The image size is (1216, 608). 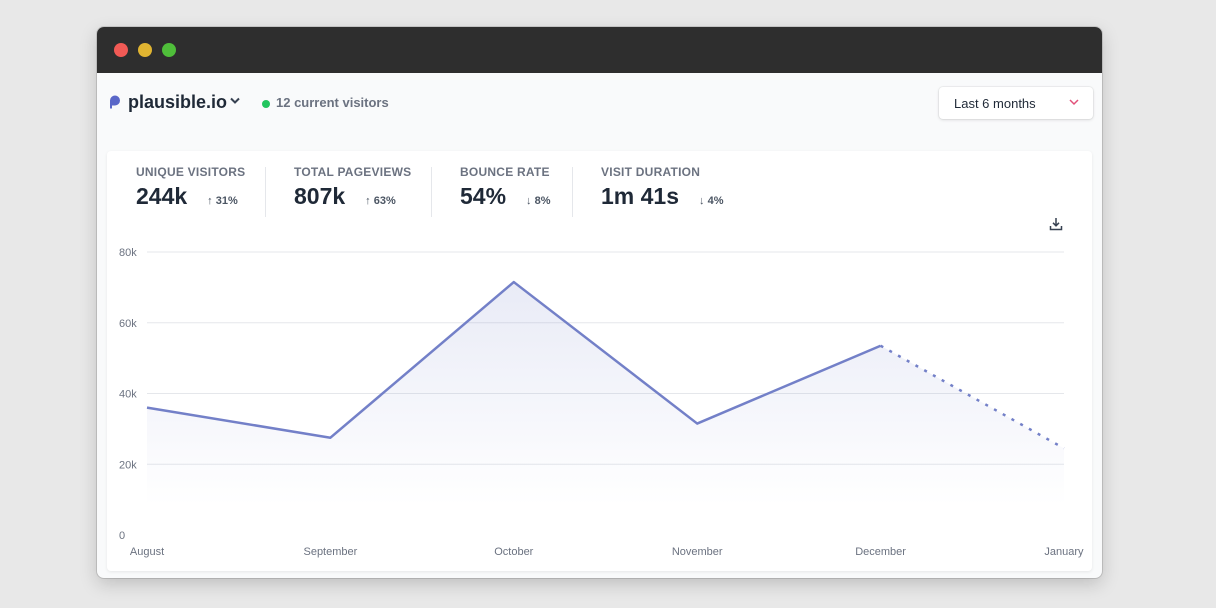 What do you see at coordinates (266, 104) in the screenshot?
I see `live-indicator-icon` at bounding box center [266, 104].